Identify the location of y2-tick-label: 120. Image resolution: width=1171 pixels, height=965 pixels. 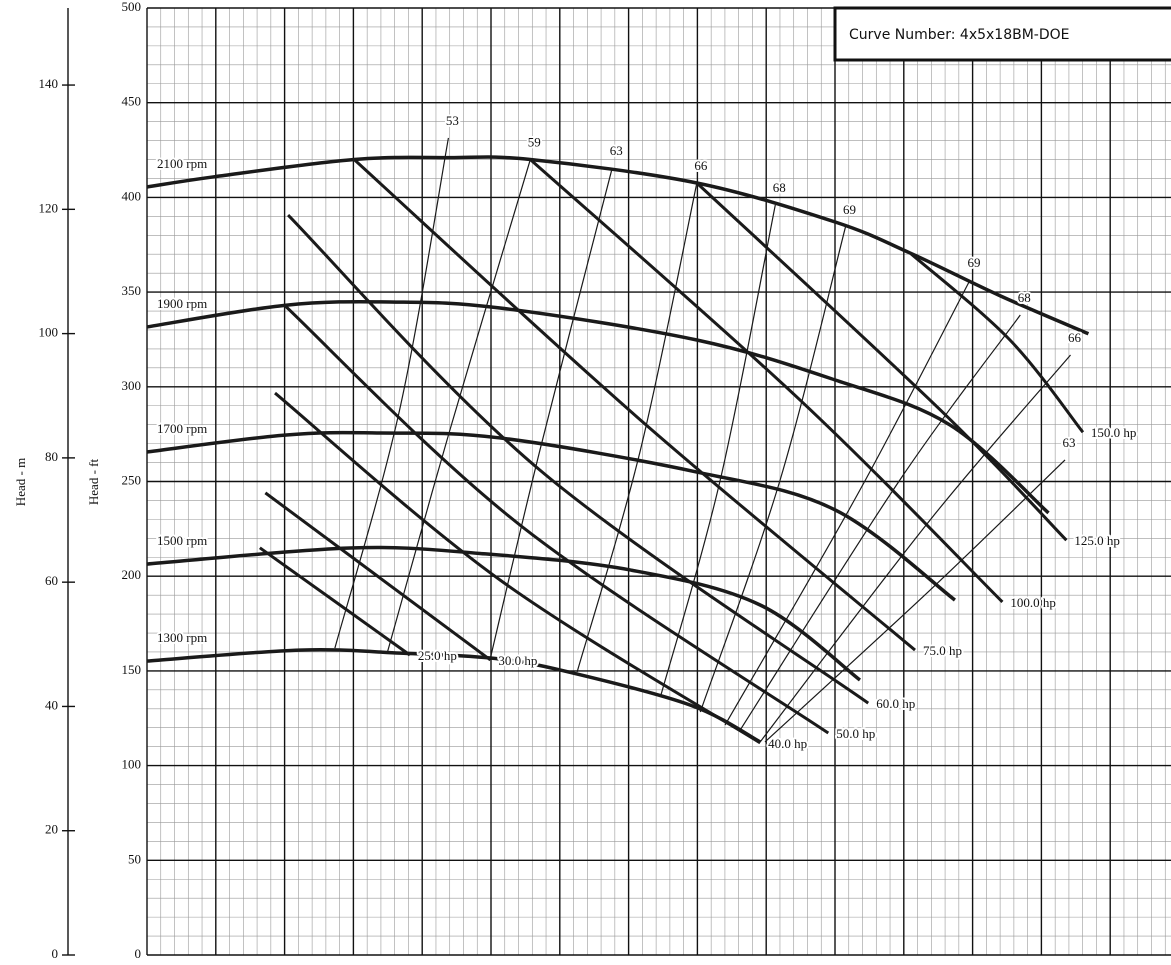
(49, 207).